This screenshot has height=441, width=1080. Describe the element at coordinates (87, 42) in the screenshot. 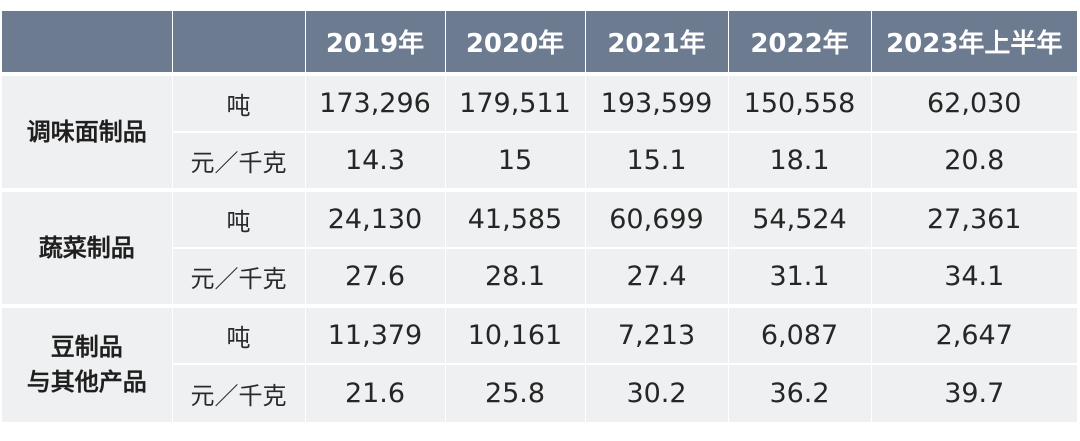

I see `header-cell-category` at that location.